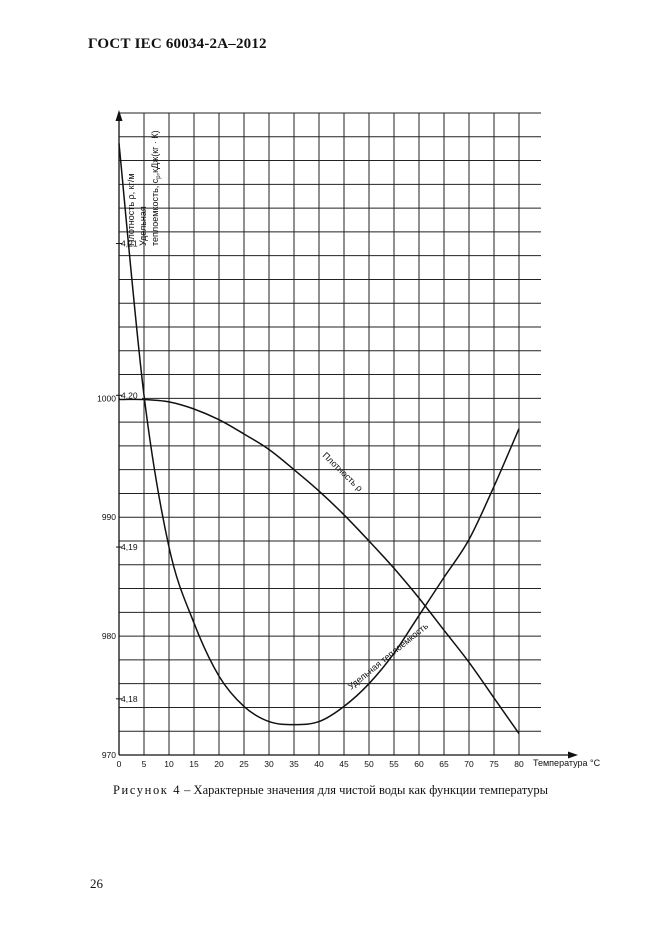 Image resolution: width=661 pixels, height=935 pixels. What do you see at coordinates (109, 636) in the screenshot?
I see `y-left-tick-label: 980` at bounding box center [109, 636].